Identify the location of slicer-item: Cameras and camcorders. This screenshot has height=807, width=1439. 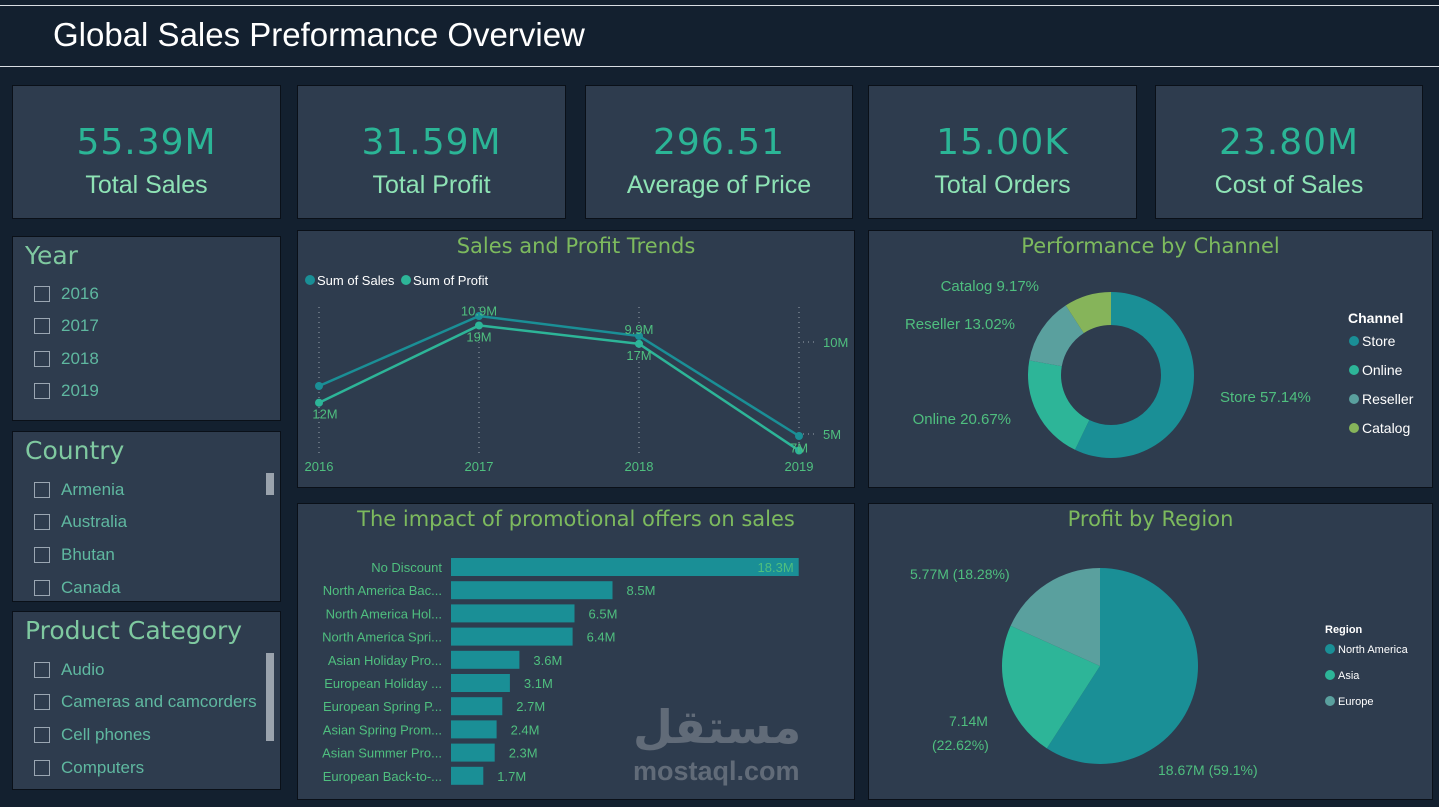
(145, 702).